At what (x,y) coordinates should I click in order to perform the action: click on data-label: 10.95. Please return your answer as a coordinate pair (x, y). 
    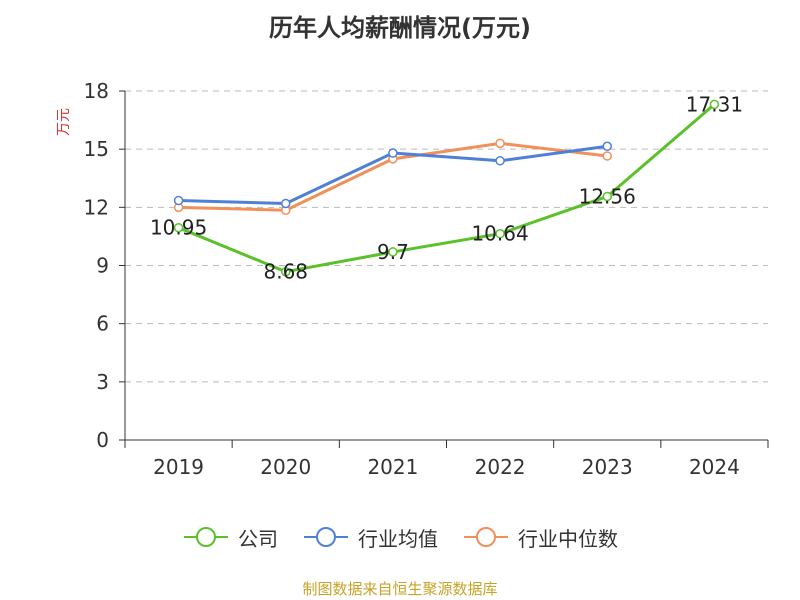
    Looking at the image, I should click on (178, 228).